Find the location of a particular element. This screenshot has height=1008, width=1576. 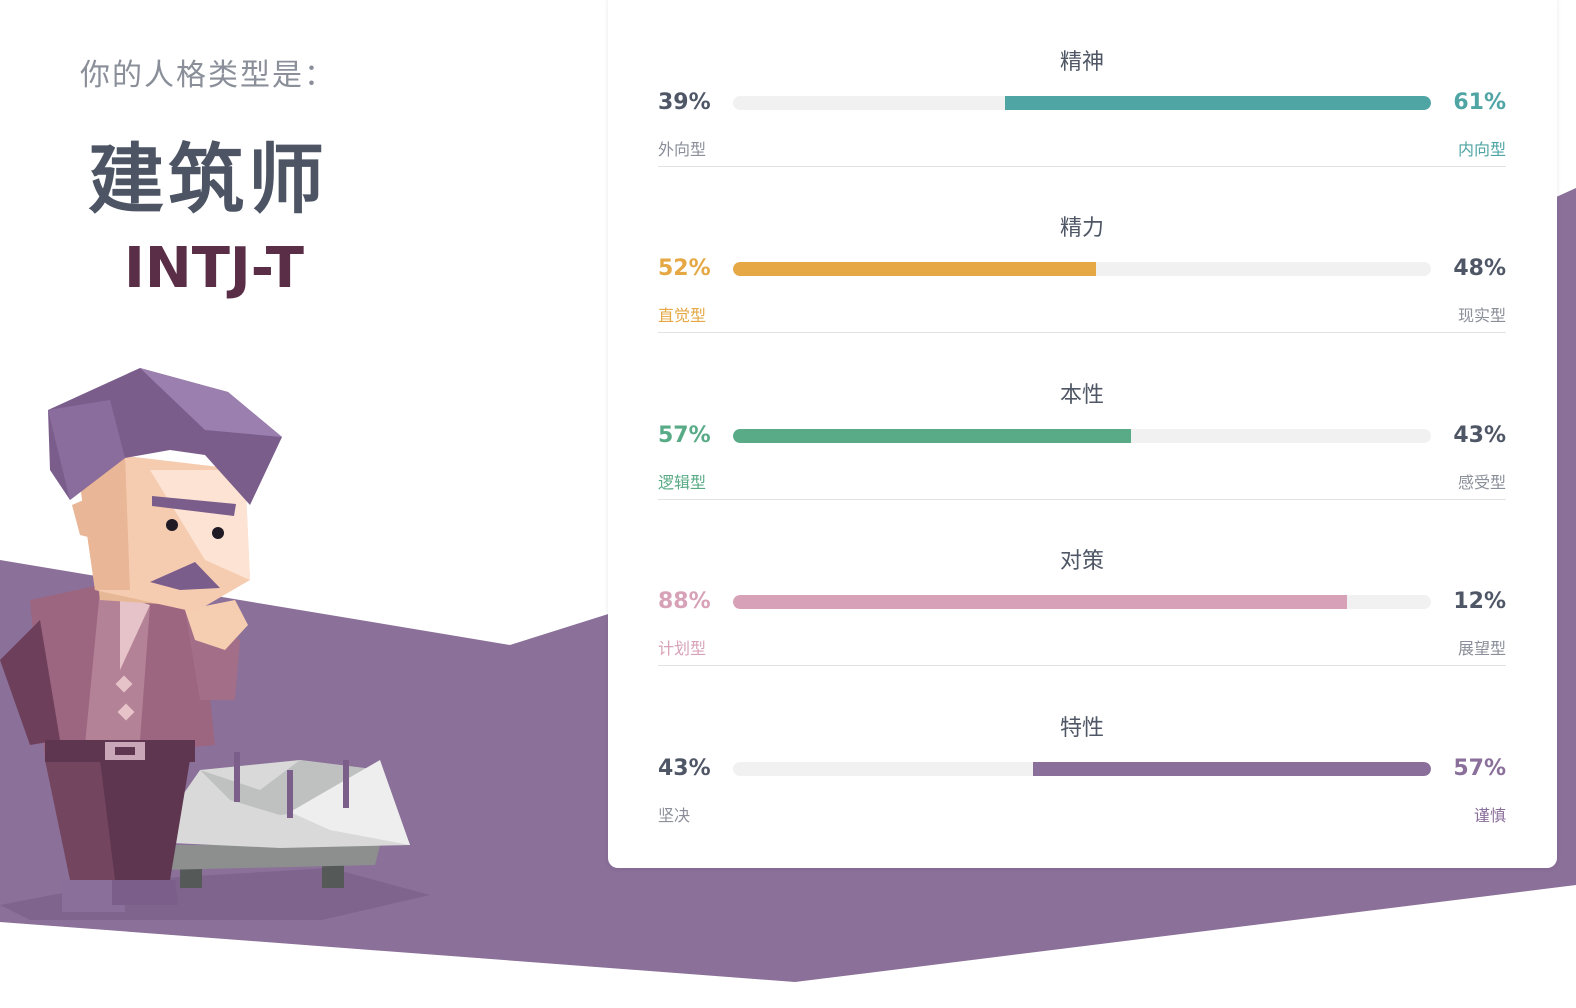

intro-text: 你的人格类型是： is located at coordinates (208, 75).